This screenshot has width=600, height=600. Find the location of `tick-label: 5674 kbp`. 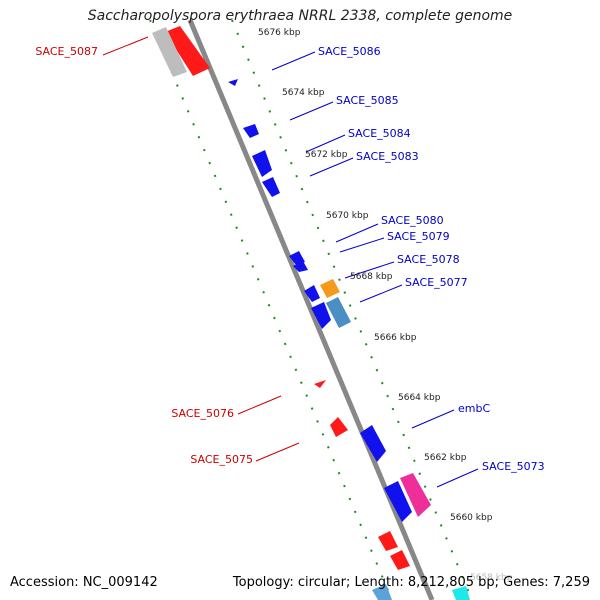

tick-label: 5674 kbp is located at coordinates (303, 93).